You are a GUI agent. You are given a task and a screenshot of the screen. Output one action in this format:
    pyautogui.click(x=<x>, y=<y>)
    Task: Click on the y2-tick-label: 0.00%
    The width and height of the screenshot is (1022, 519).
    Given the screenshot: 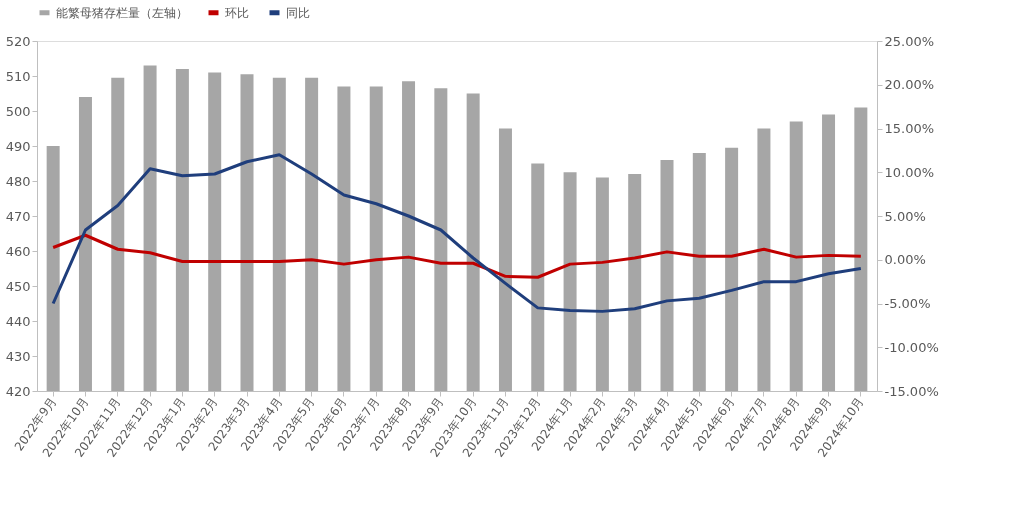 What is the action you would take?
    pyautogui.click(x=905, y=260)
    